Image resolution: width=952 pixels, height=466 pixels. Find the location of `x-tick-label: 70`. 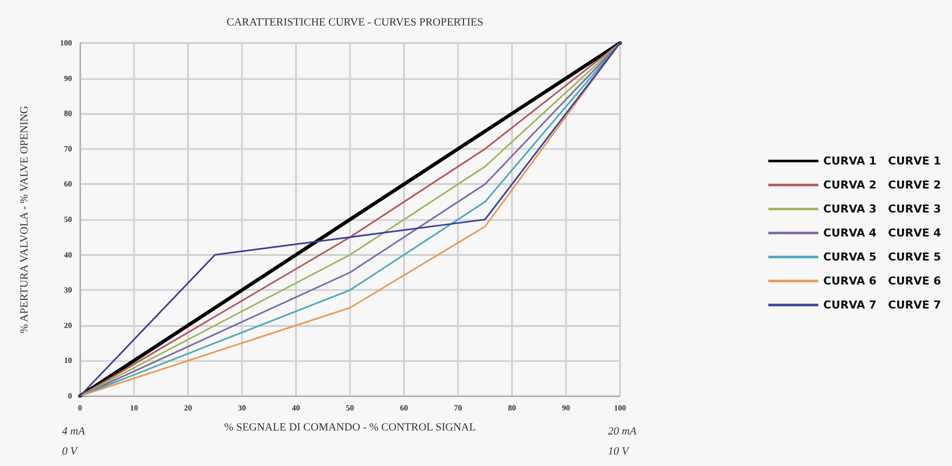

x-tick-label: 70 is located at coordinates (458, 408).